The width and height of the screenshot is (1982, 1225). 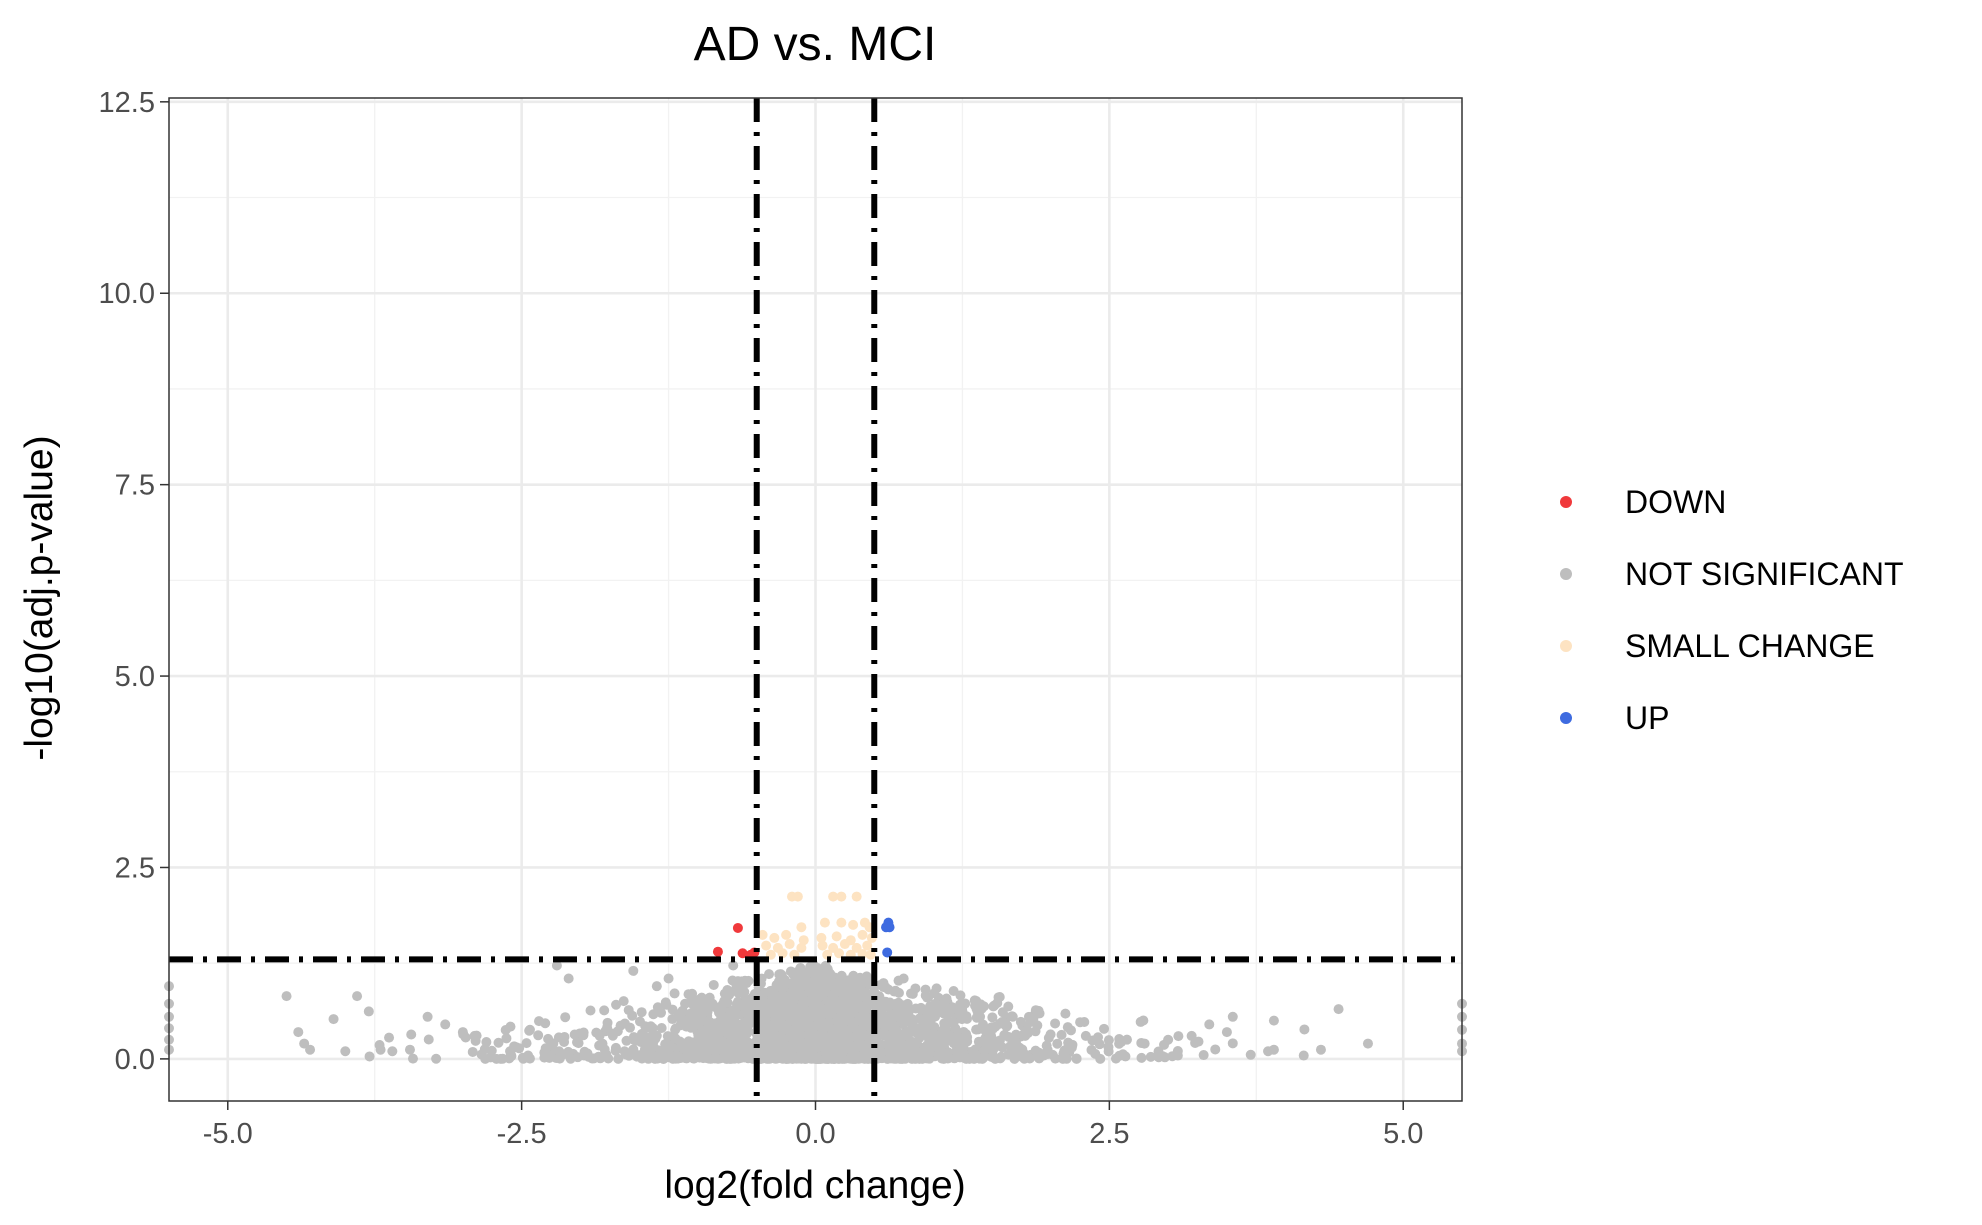 I want to click on x-tick-label: 5.0, so click(x=1403, y=1134).